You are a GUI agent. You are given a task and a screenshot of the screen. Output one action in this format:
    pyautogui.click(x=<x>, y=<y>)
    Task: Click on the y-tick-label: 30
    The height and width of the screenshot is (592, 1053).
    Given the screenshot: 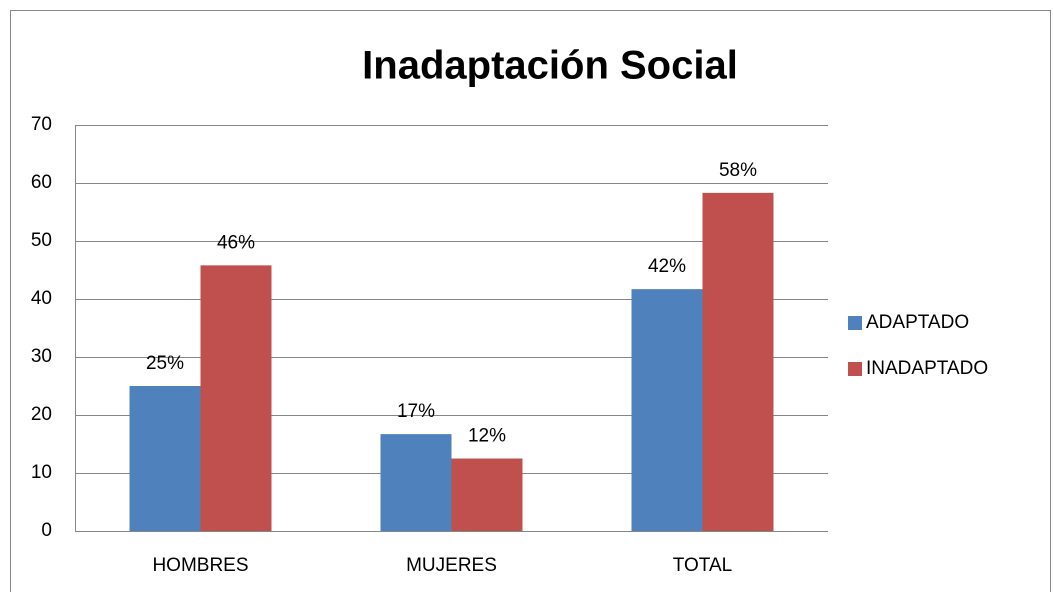 What is the action you would take?
    pyautogui.click(x=41, y=356)
    